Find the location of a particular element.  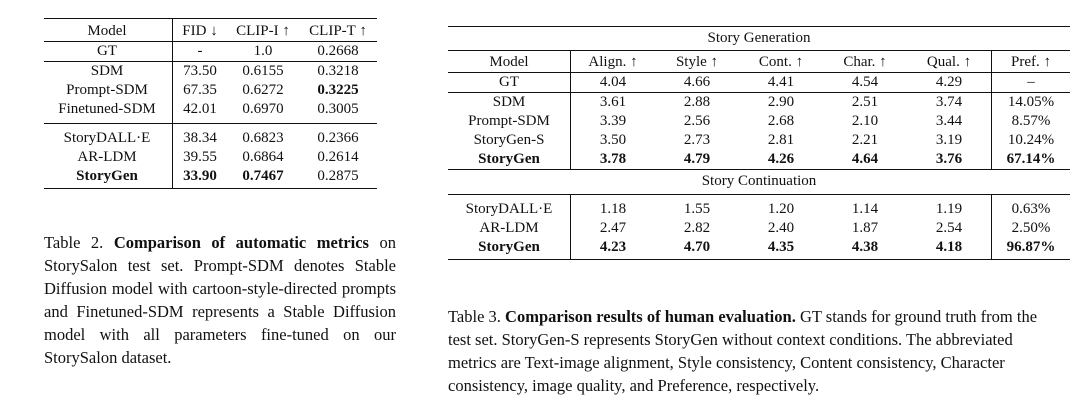

table-3-align-cell-best: 4.23 is located at coordinates (612, 249).